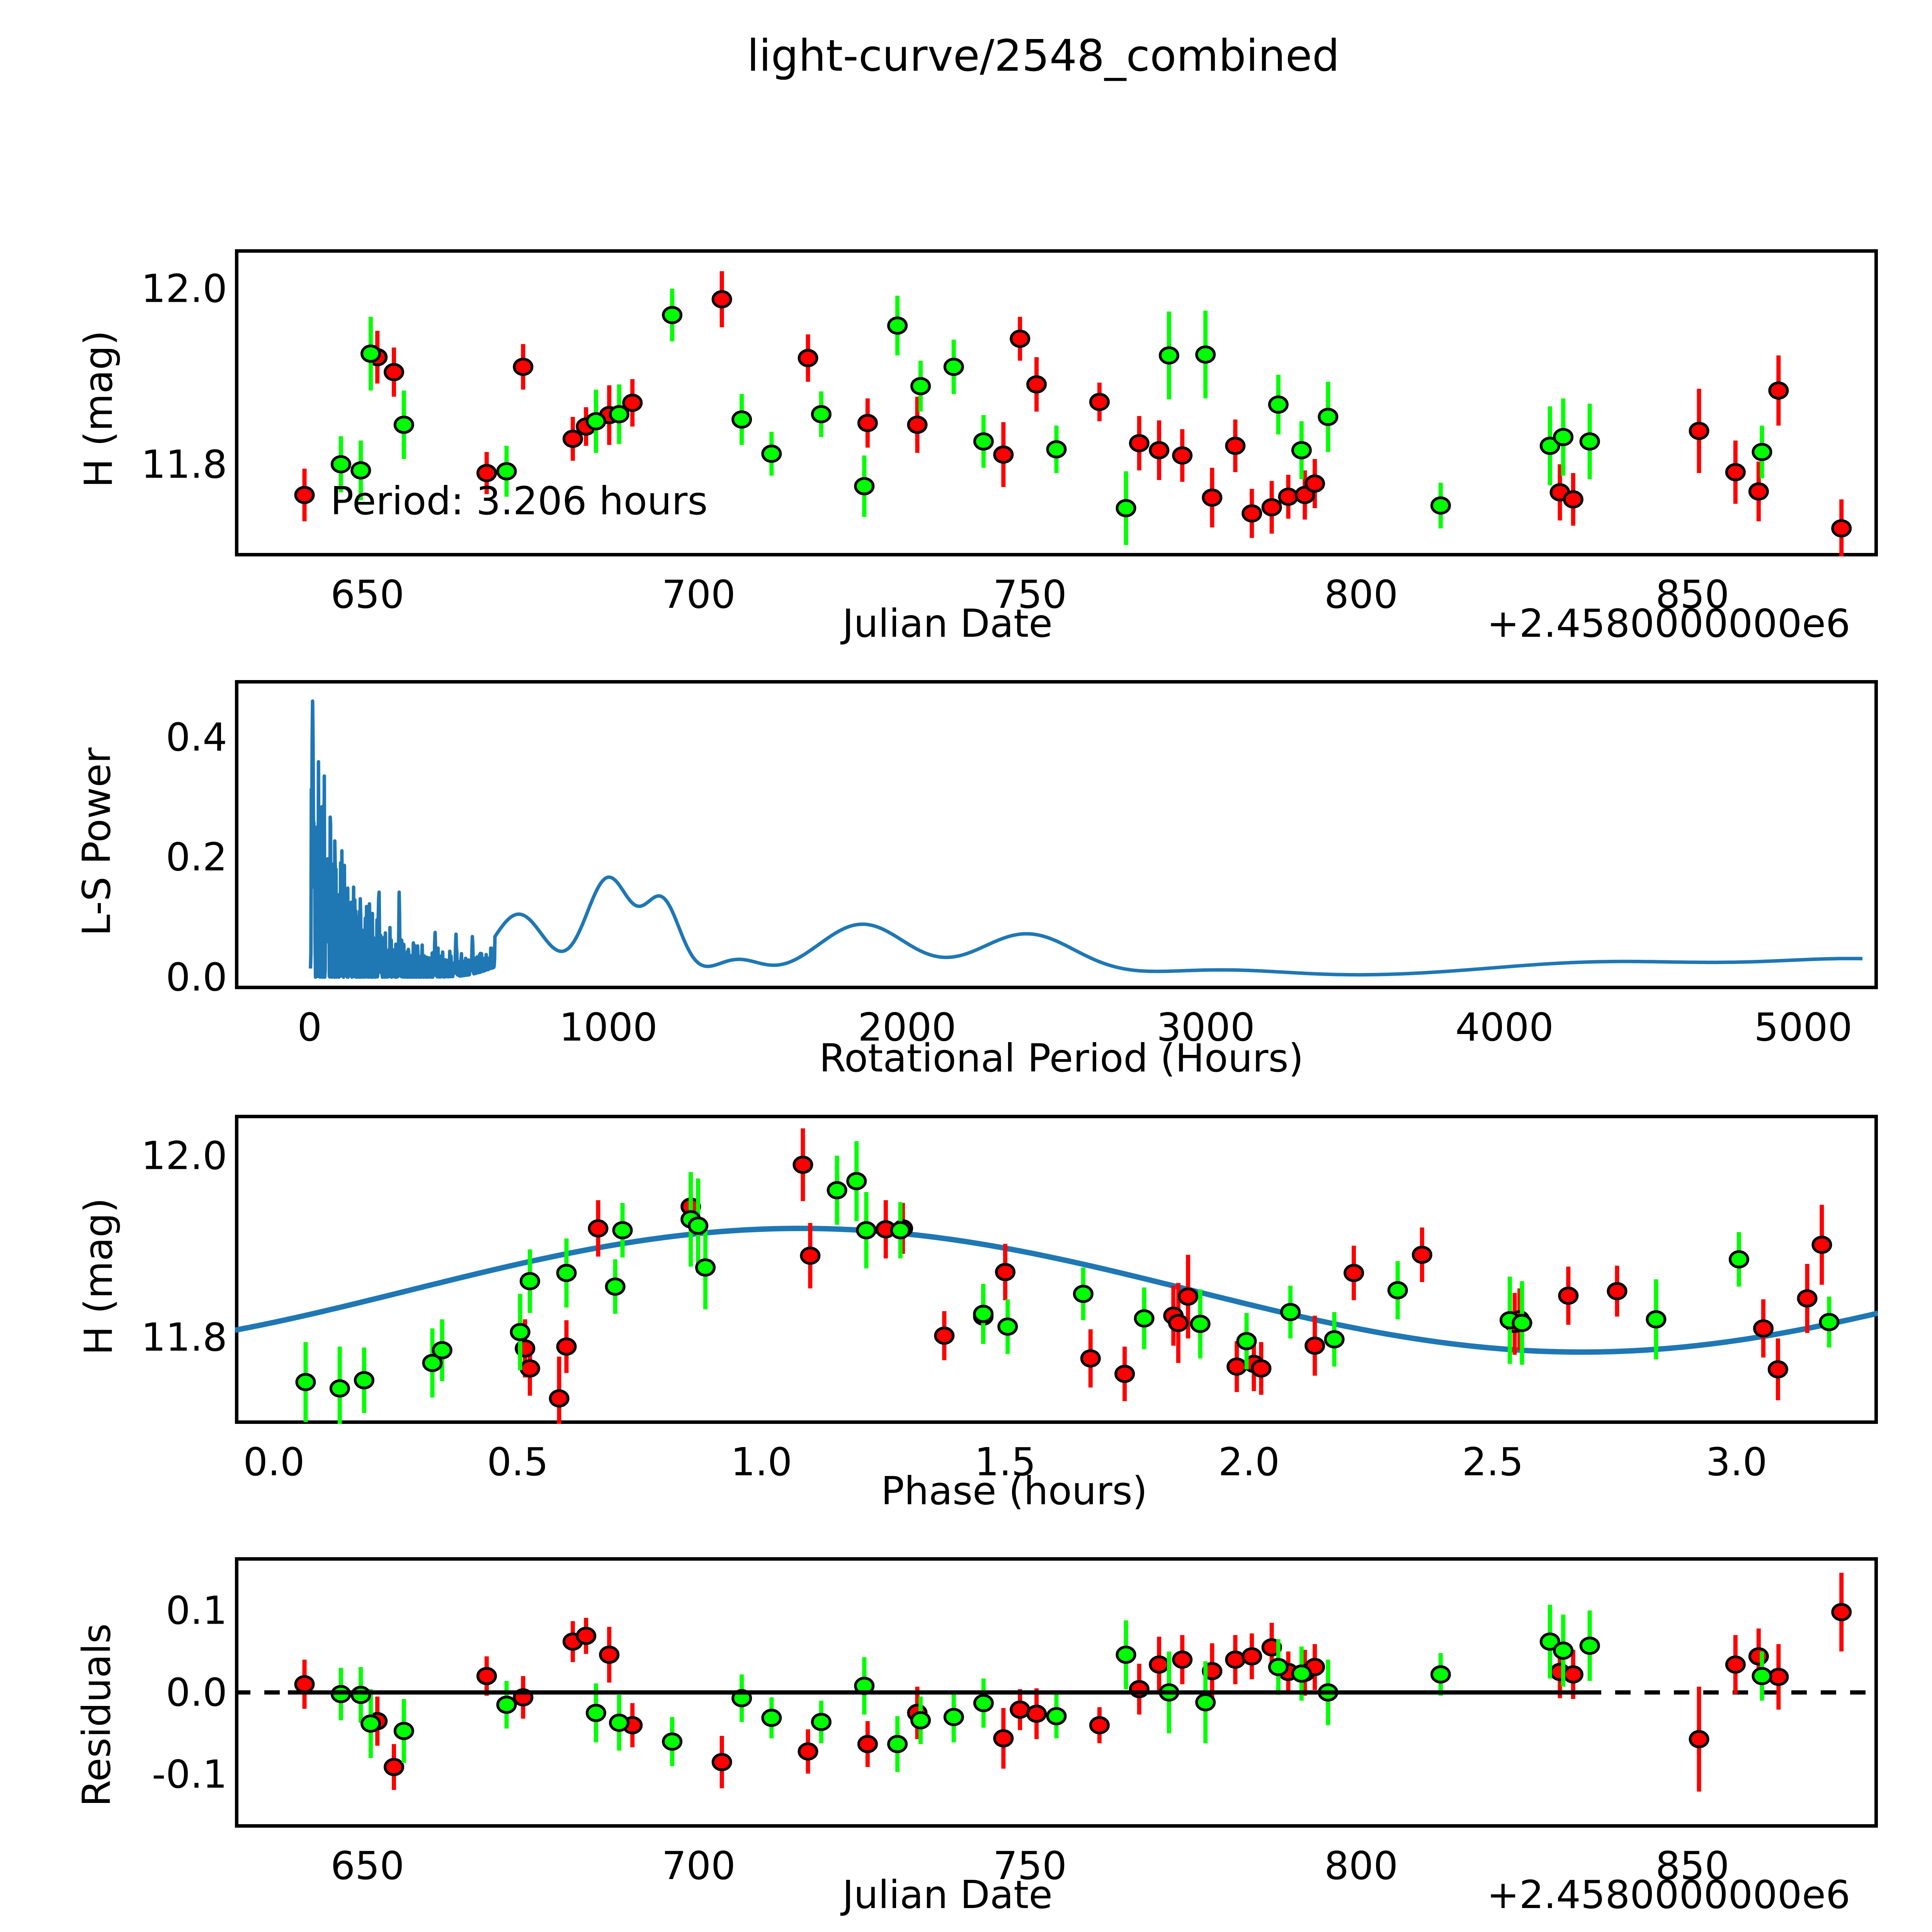 The width and height of the screenshot is (1932, 1932). Describe the element at coordinates (1693, 1866) in the screenshot. I see `residuals-xtick: 850` at that location.